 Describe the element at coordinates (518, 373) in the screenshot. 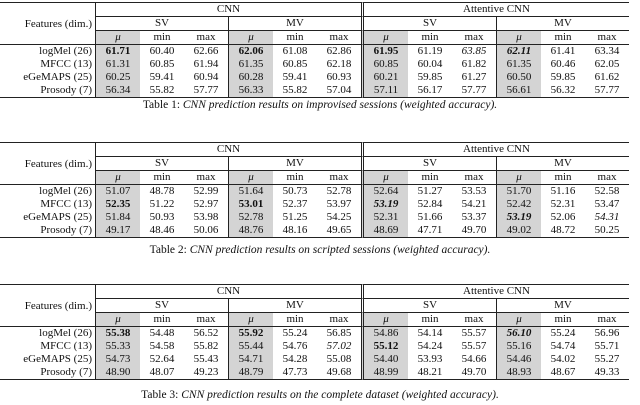

I see `table-cell: 48.93` at that location.